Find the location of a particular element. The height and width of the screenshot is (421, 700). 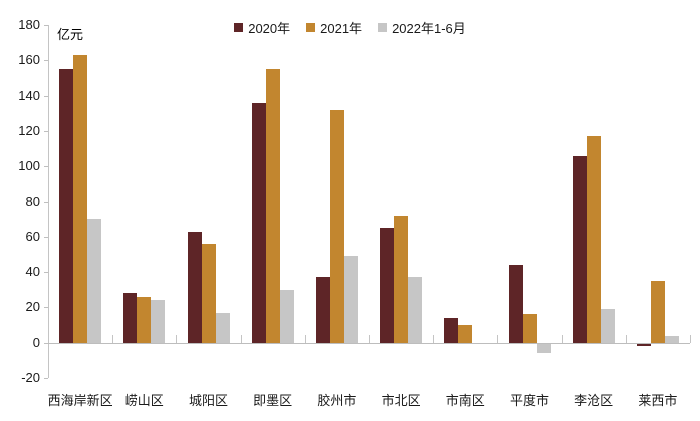

y-tick-label: 20 is located at coordinates (32, 307).